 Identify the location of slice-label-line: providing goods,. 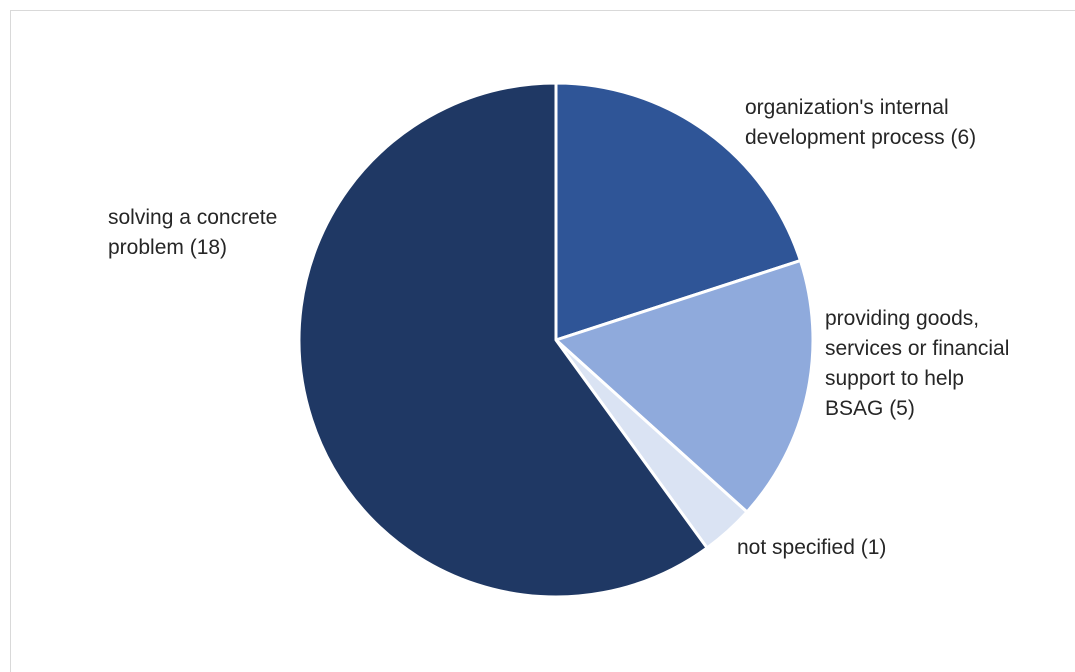
(902, 318).